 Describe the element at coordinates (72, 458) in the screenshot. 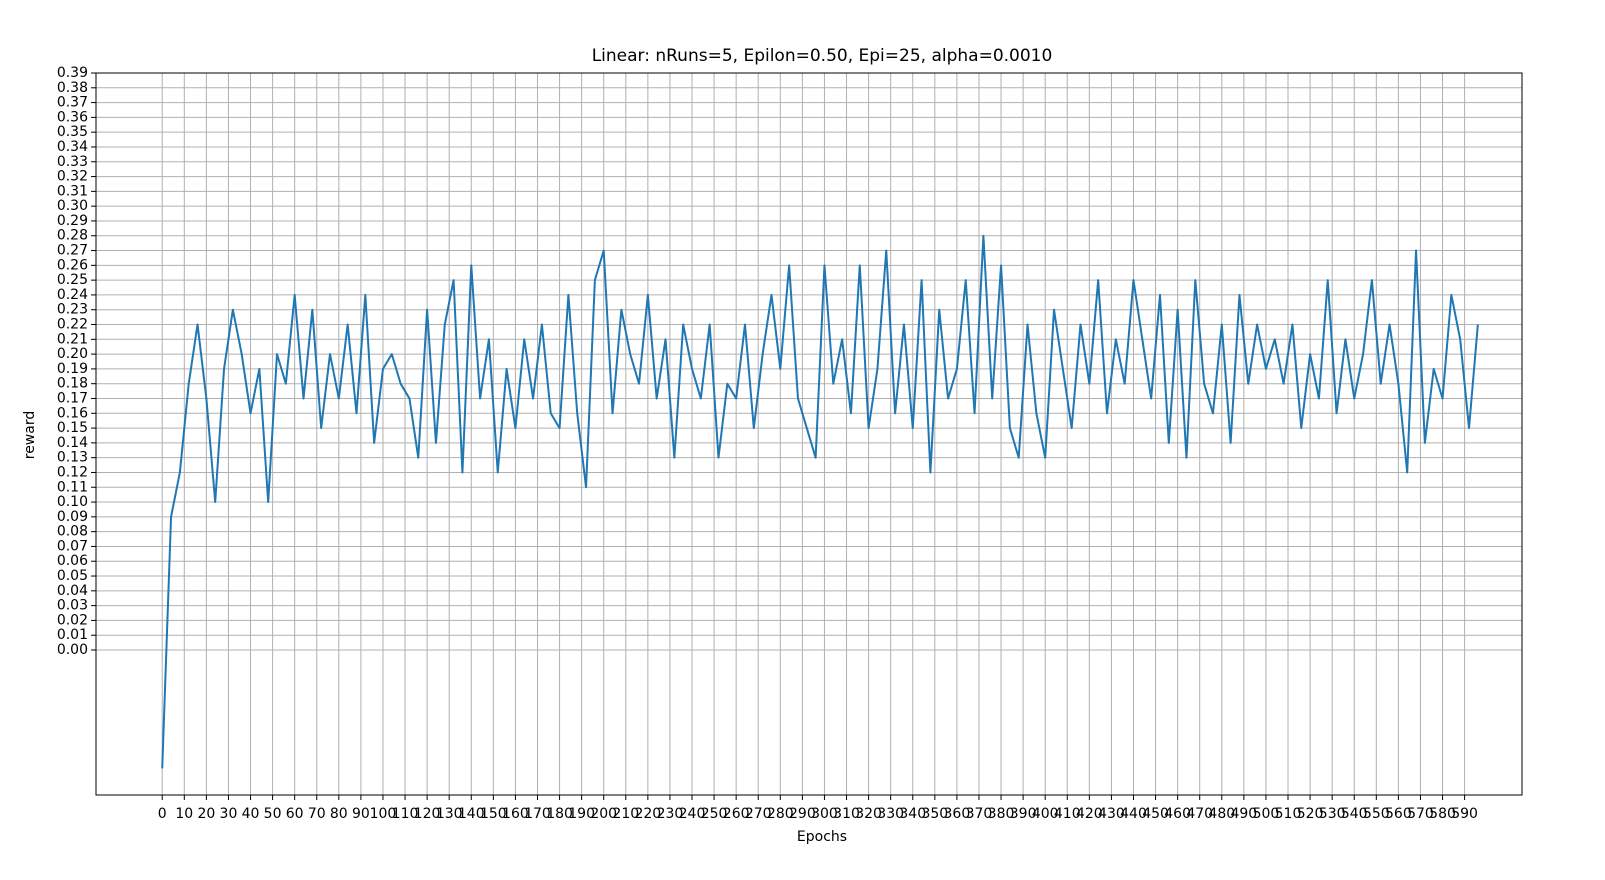

I see `y-tick-label: 0.13` at that location.